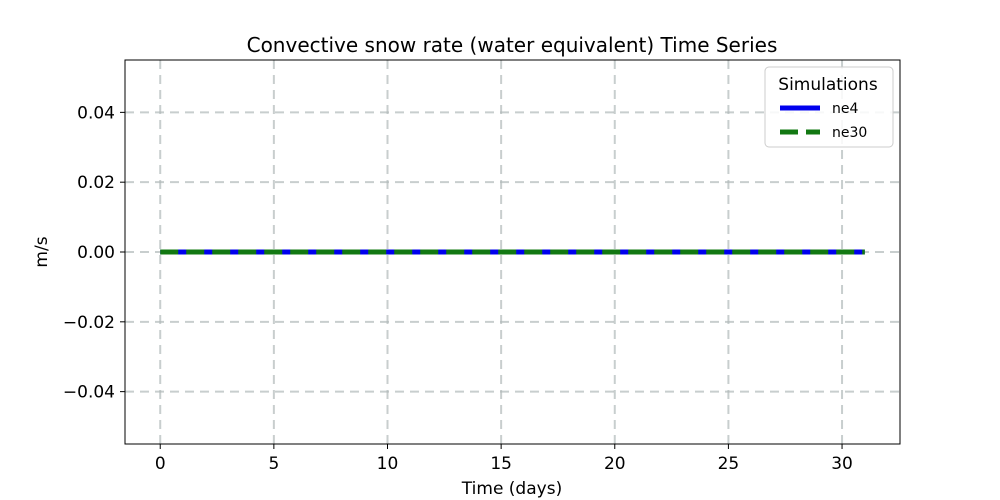 The width and height of the screenshot is (1000, 500). I want to click on x-tick-label: 0, so click(160, 464).